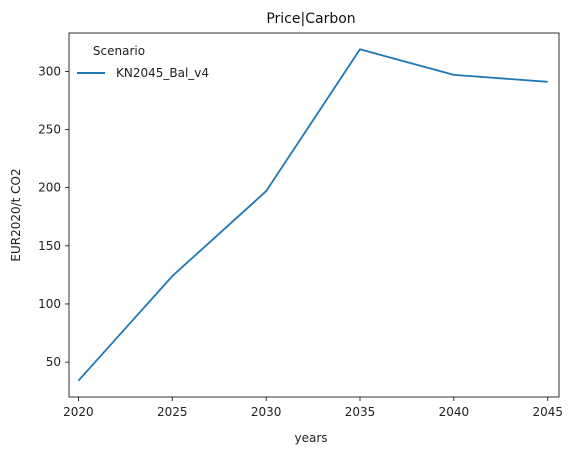 The height and width of the screenshot is (456, 569). I want to click on x-tick-label: 2020, so click(78, 412).